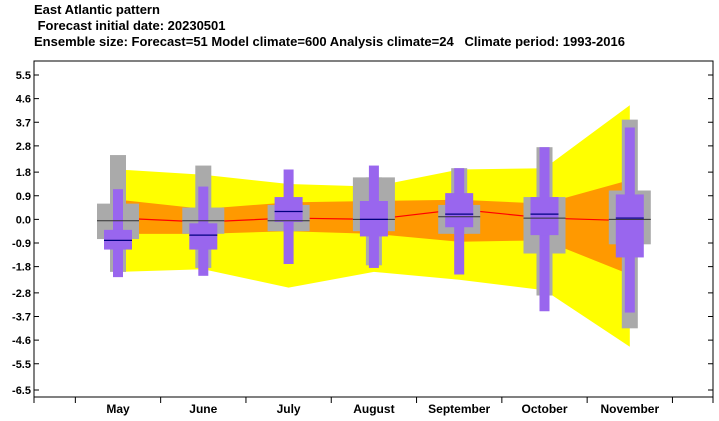 The image size is (719, 421). What do you see at coordinates (21, 318) in the screenshot?
I see `y-tick-label: -3.7` at bounding box center [21, 318].